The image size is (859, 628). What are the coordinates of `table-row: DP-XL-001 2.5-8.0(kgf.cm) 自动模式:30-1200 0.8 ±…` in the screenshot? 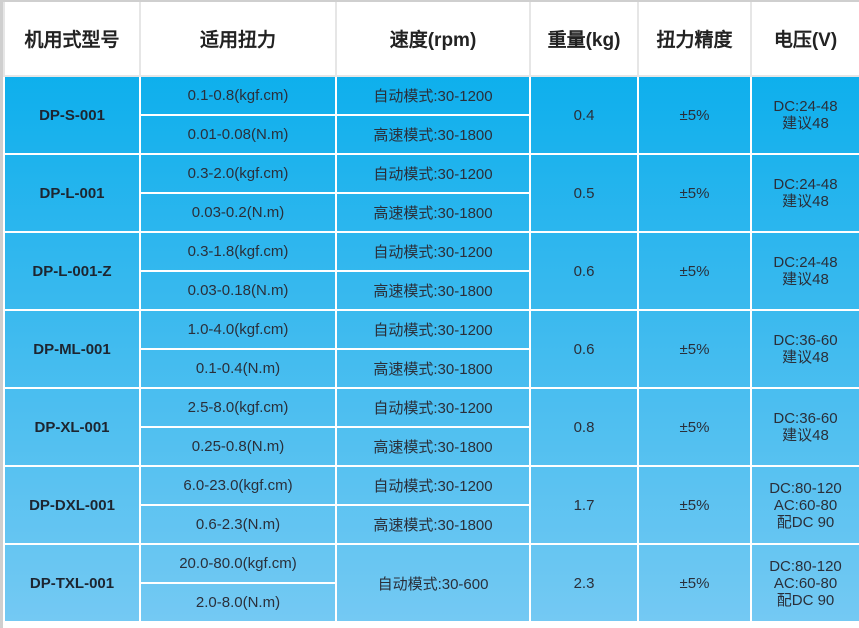 It's located at (431, 427).